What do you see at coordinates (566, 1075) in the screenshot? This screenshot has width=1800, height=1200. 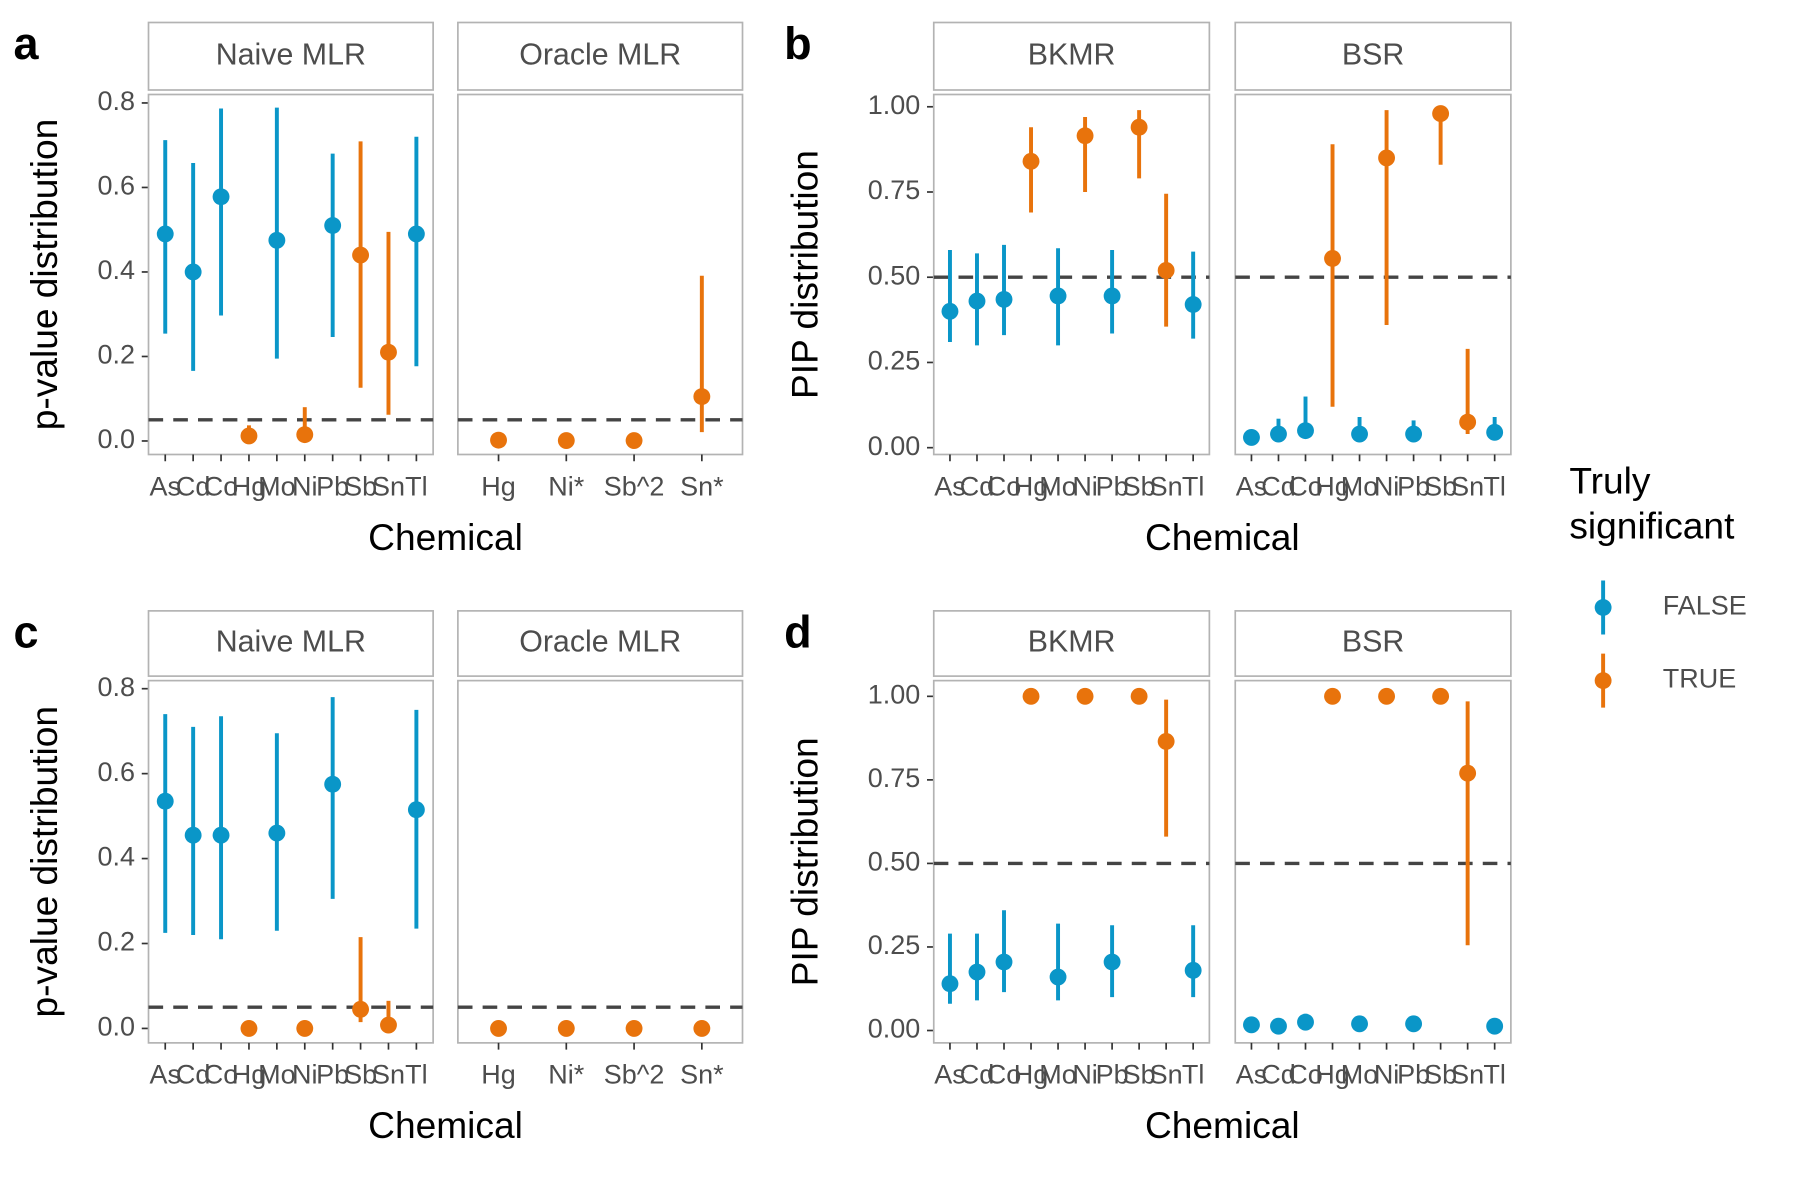 I see `x-tick-label: Ni*` at bounding box center [566, 1075].